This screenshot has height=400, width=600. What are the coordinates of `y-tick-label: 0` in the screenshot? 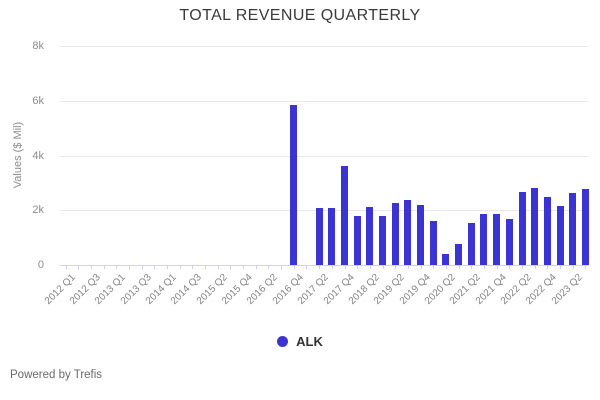 It's located at (40, 265).